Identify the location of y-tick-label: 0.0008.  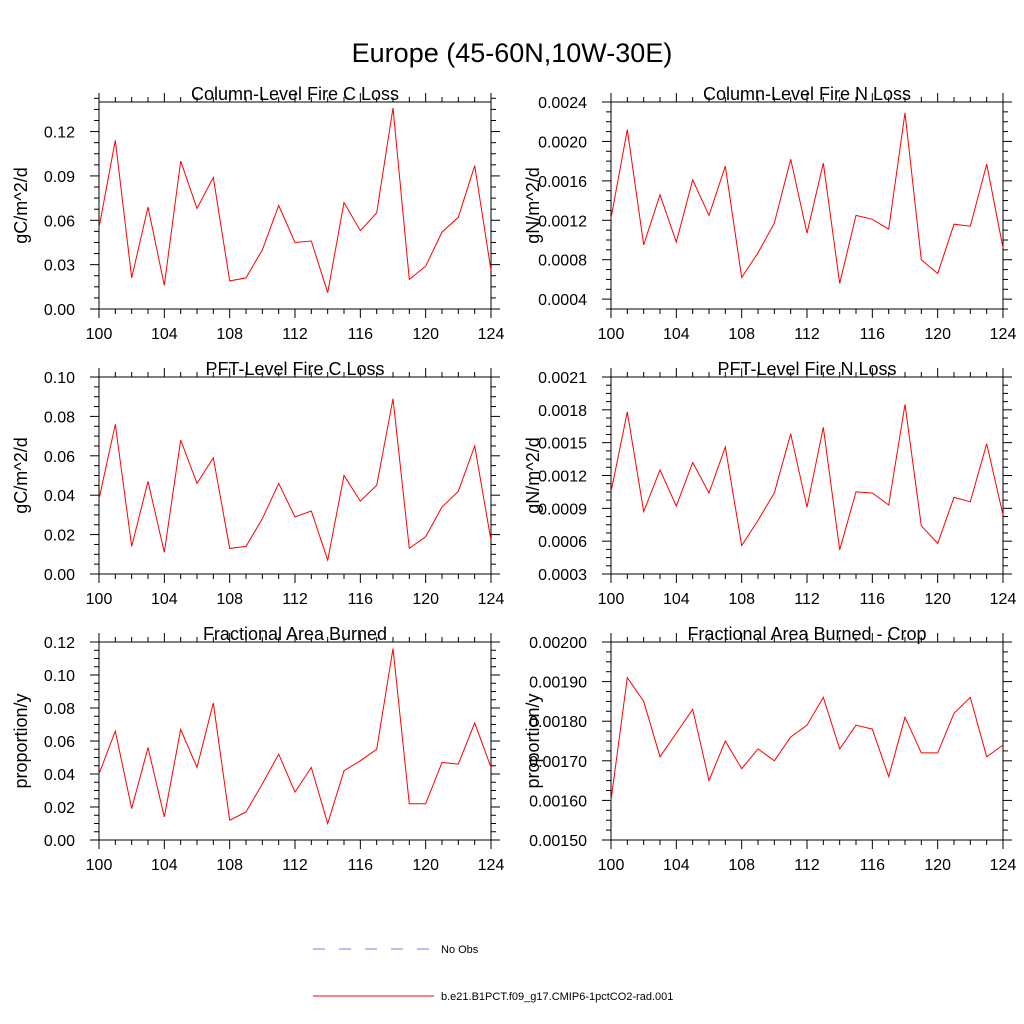
(562, 261).